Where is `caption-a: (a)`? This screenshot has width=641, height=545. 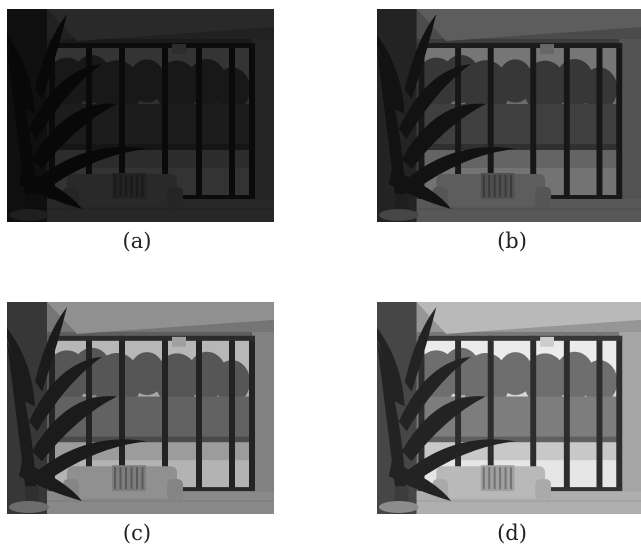 caption-a: (a) is located at coordinates (137, 241).